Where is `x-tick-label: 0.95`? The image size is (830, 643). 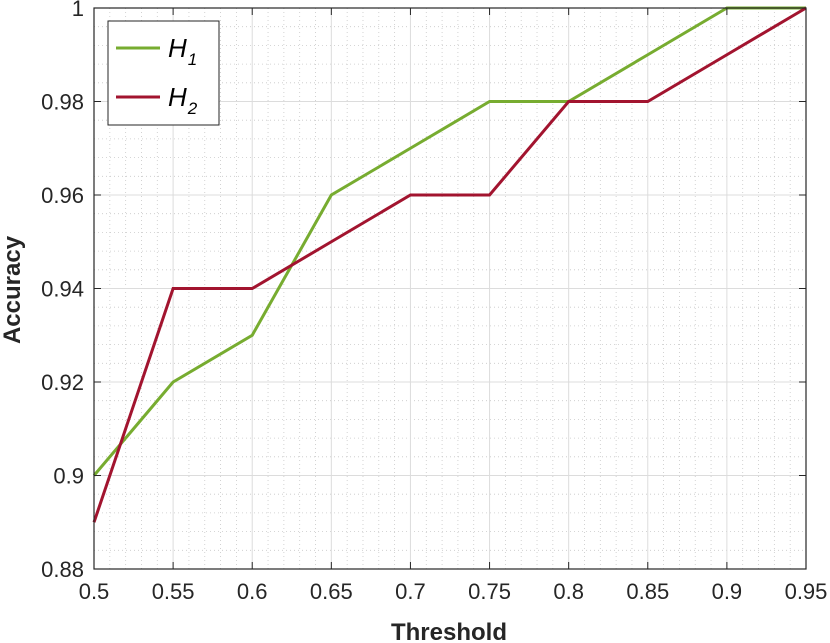 x-tick-label: 0.95 is located at coordinates (806, 591).